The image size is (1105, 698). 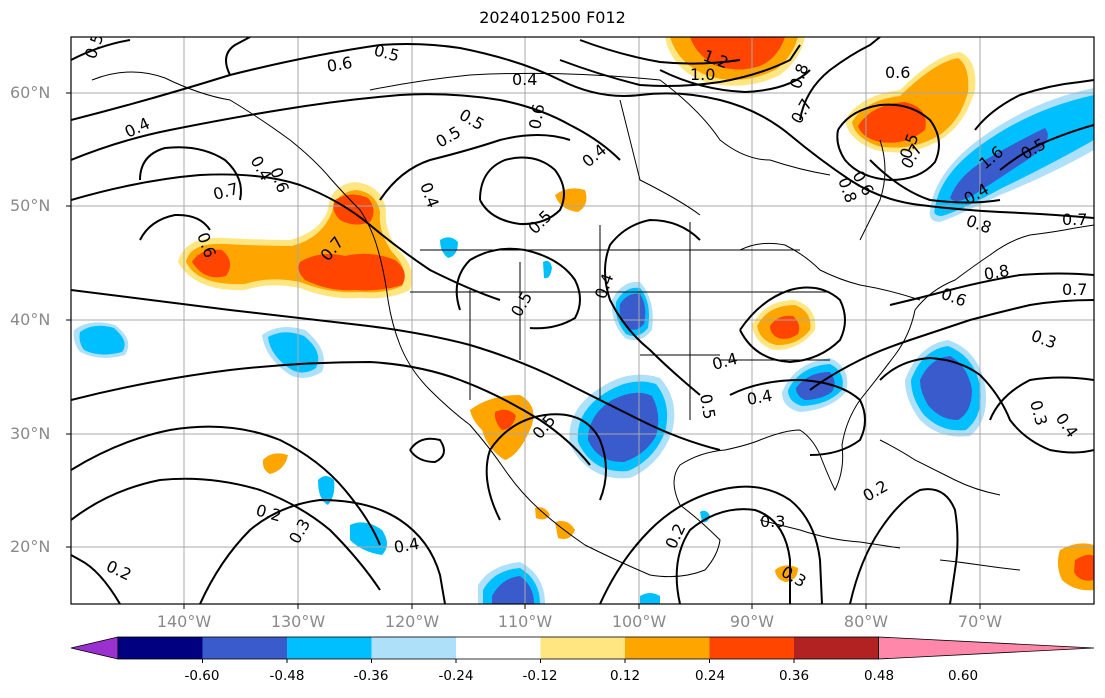 What do you see at coordinates (963, 676) in the screenshot?
I see `colorbar-tick-label: 0.60` at bounding box center [963, 676].